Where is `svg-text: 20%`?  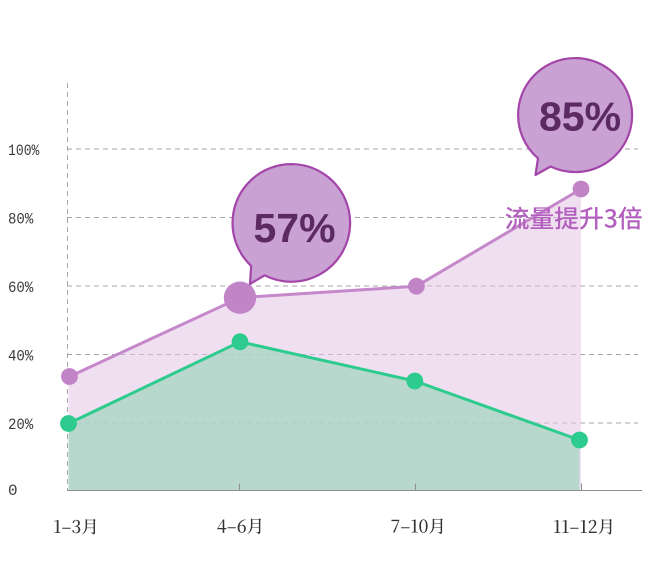 svg-text: 20% is located at coordinates (21, 425).